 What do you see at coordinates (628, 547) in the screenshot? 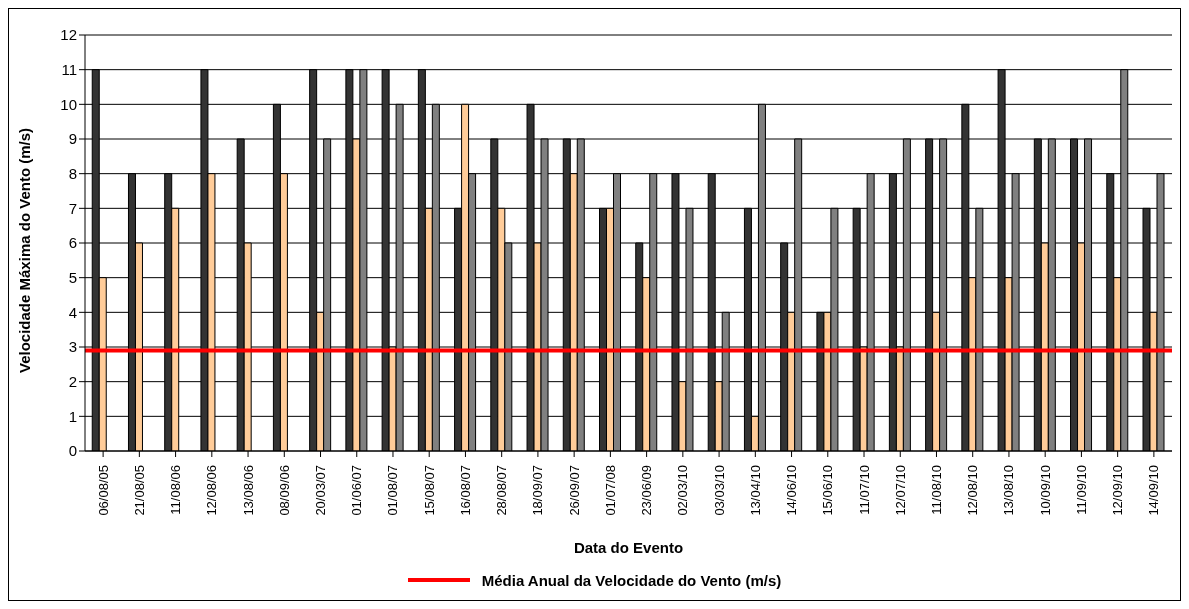
I see `x-axis-title: Data do Evento` at bounding box center [628, 547].